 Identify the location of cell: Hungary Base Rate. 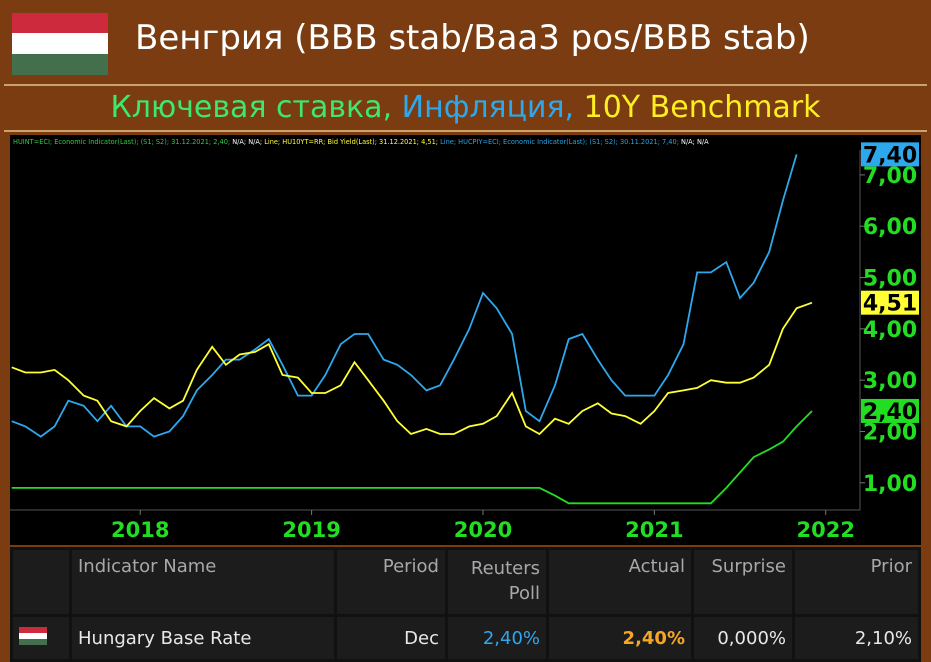
(203, 638).